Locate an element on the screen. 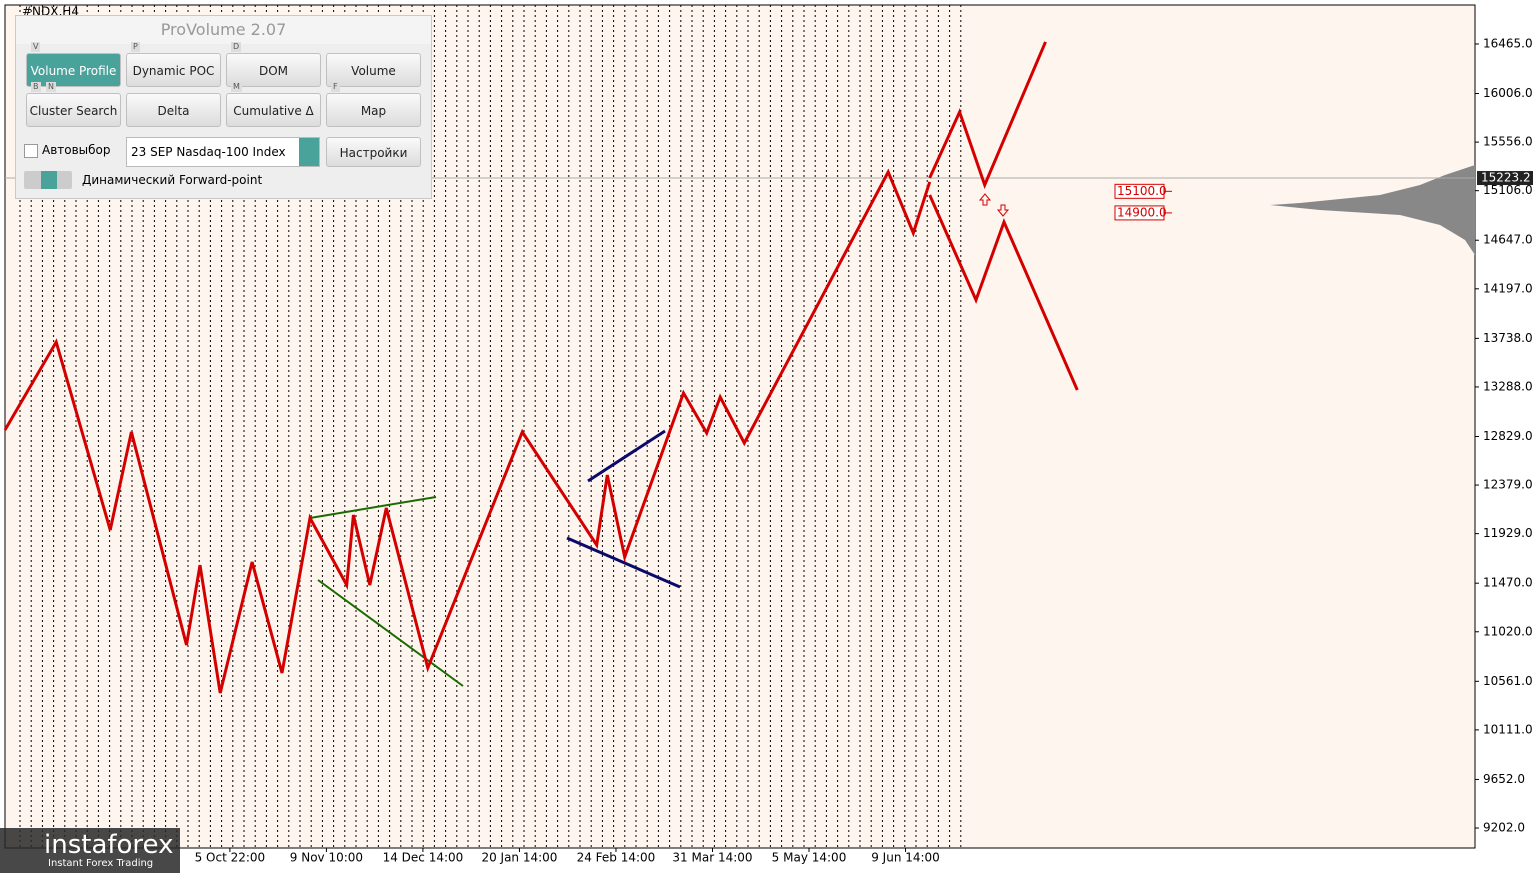 The height and width of the screenshot is (873, 1540). current-price-box is located at coordinates (1505, 178).